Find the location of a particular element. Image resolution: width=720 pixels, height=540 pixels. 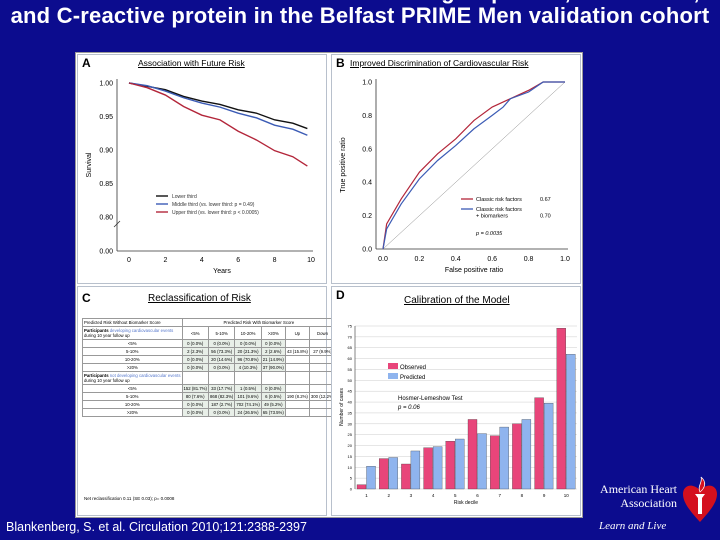

y-tick-label: 5 is located at coordinates (351, 478).